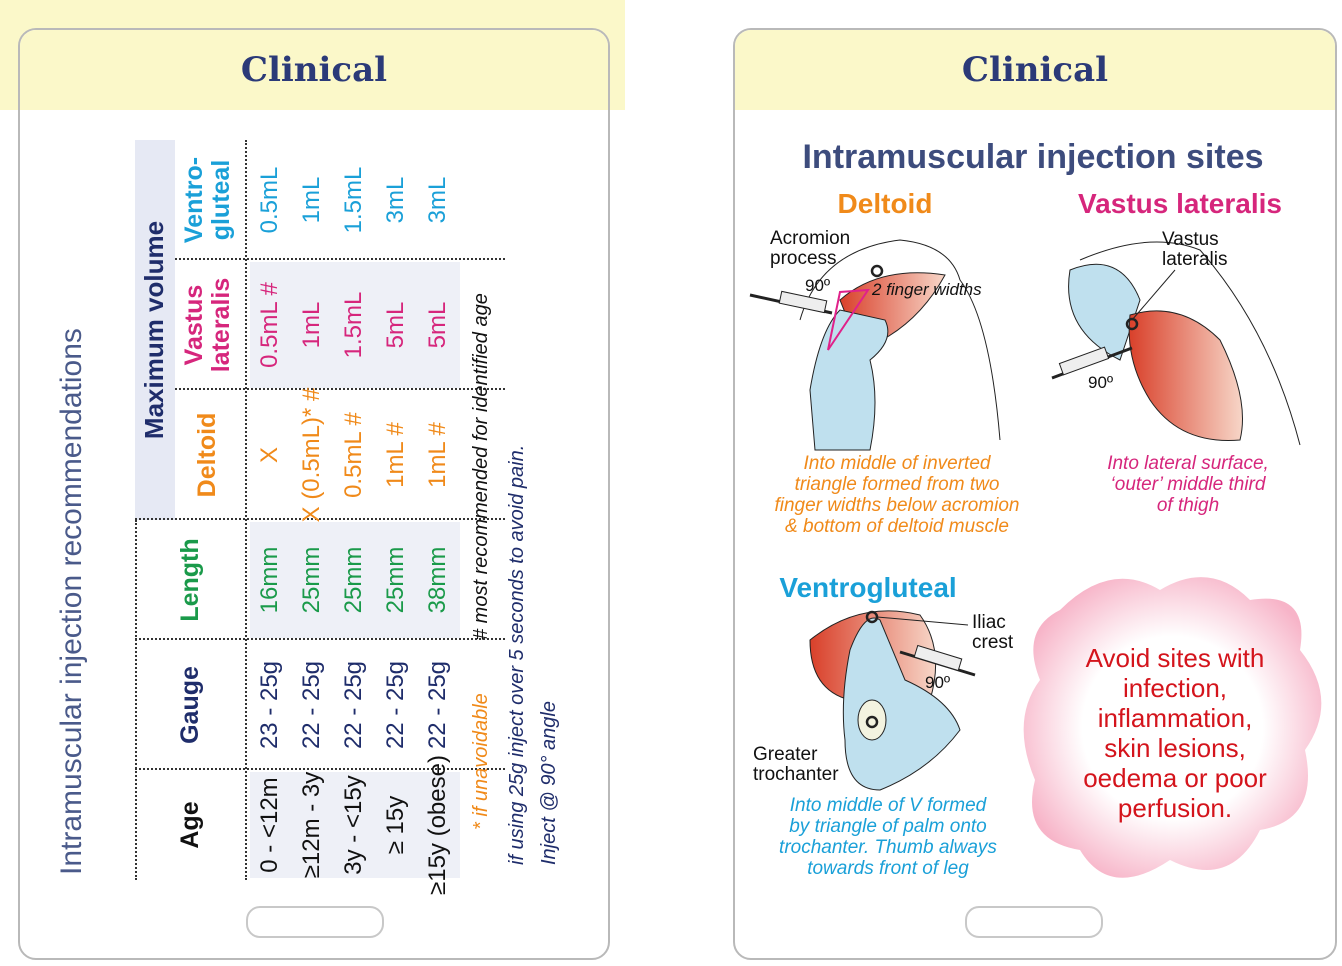 The image size is (1342, 966). I want to click on anatomy-label: Iliac crest, so click(993, 632).